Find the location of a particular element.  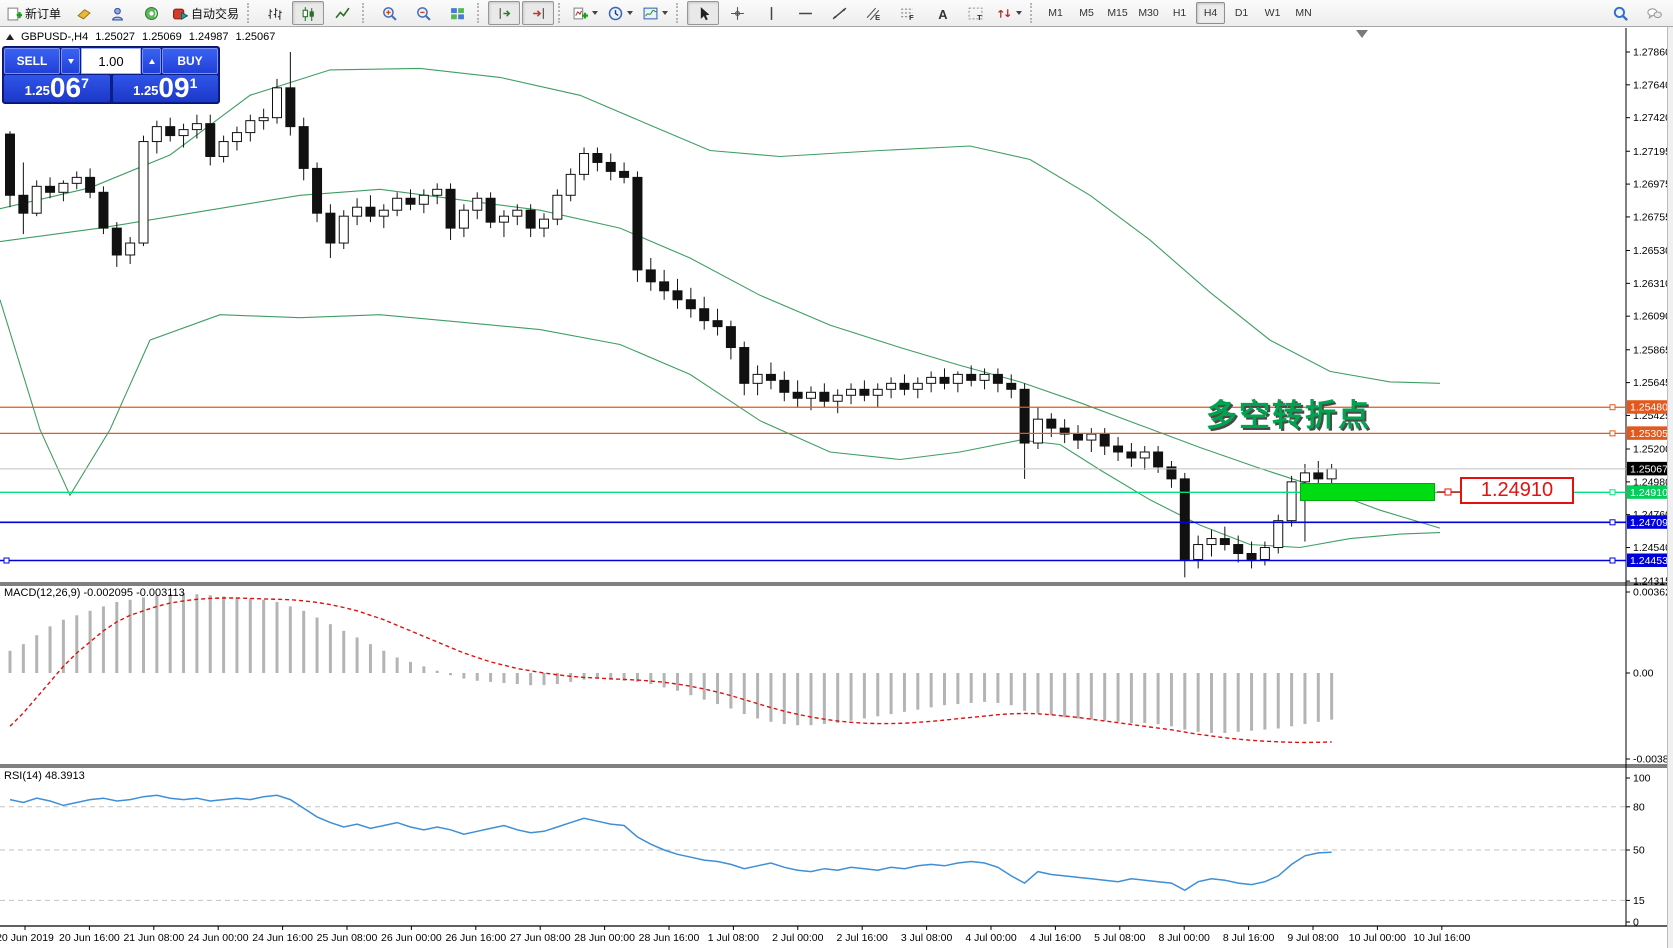

volume-input: 1.00 is located at coordinates (111, 61).